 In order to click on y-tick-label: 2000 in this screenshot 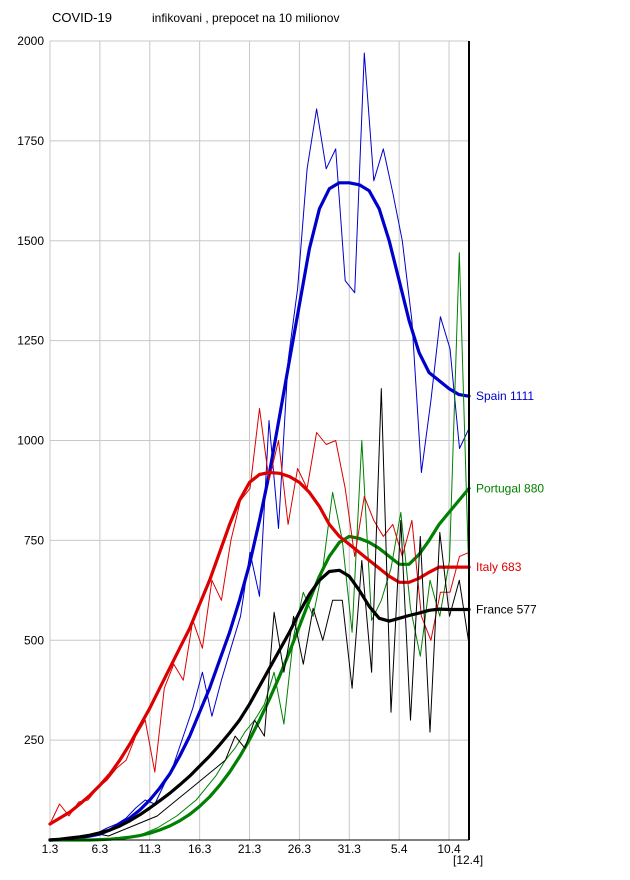, I will do `click(30, 41)`.